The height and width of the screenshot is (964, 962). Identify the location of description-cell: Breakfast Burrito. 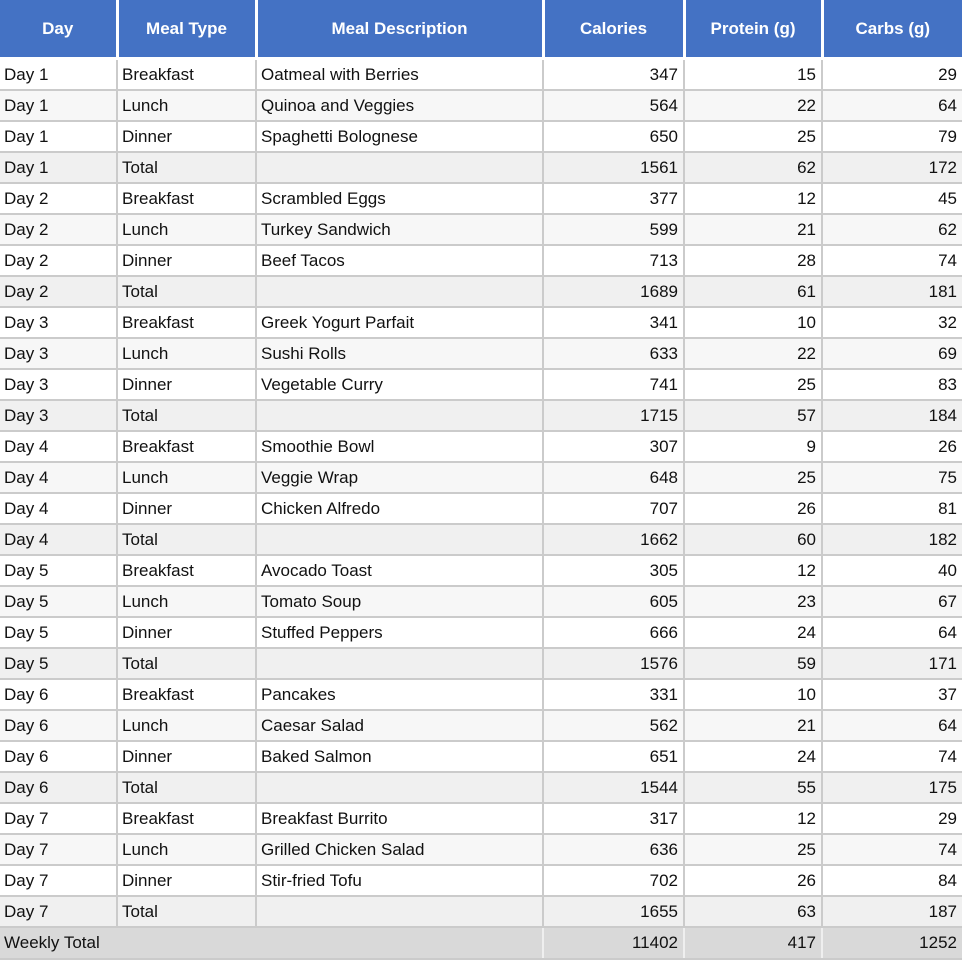
(400, 819).